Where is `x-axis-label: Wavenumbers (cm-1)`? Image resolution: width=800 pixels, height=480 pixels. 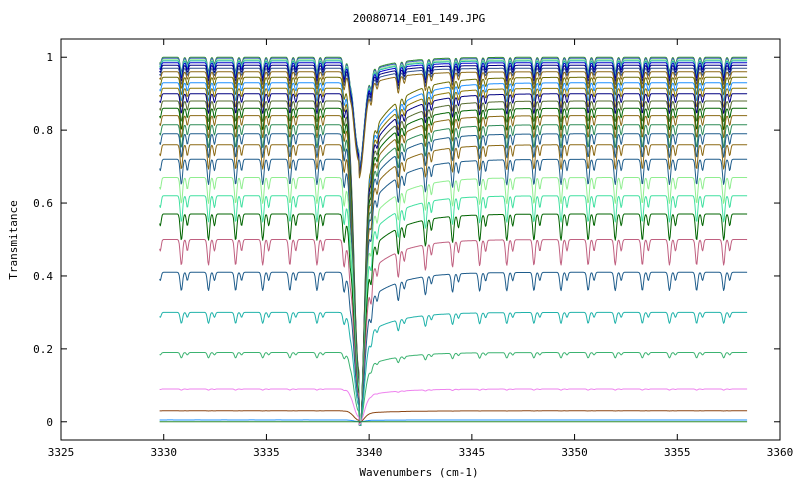 x-axis-label: Wavenumbers (cm-1) is located at coordinates (418, 472).